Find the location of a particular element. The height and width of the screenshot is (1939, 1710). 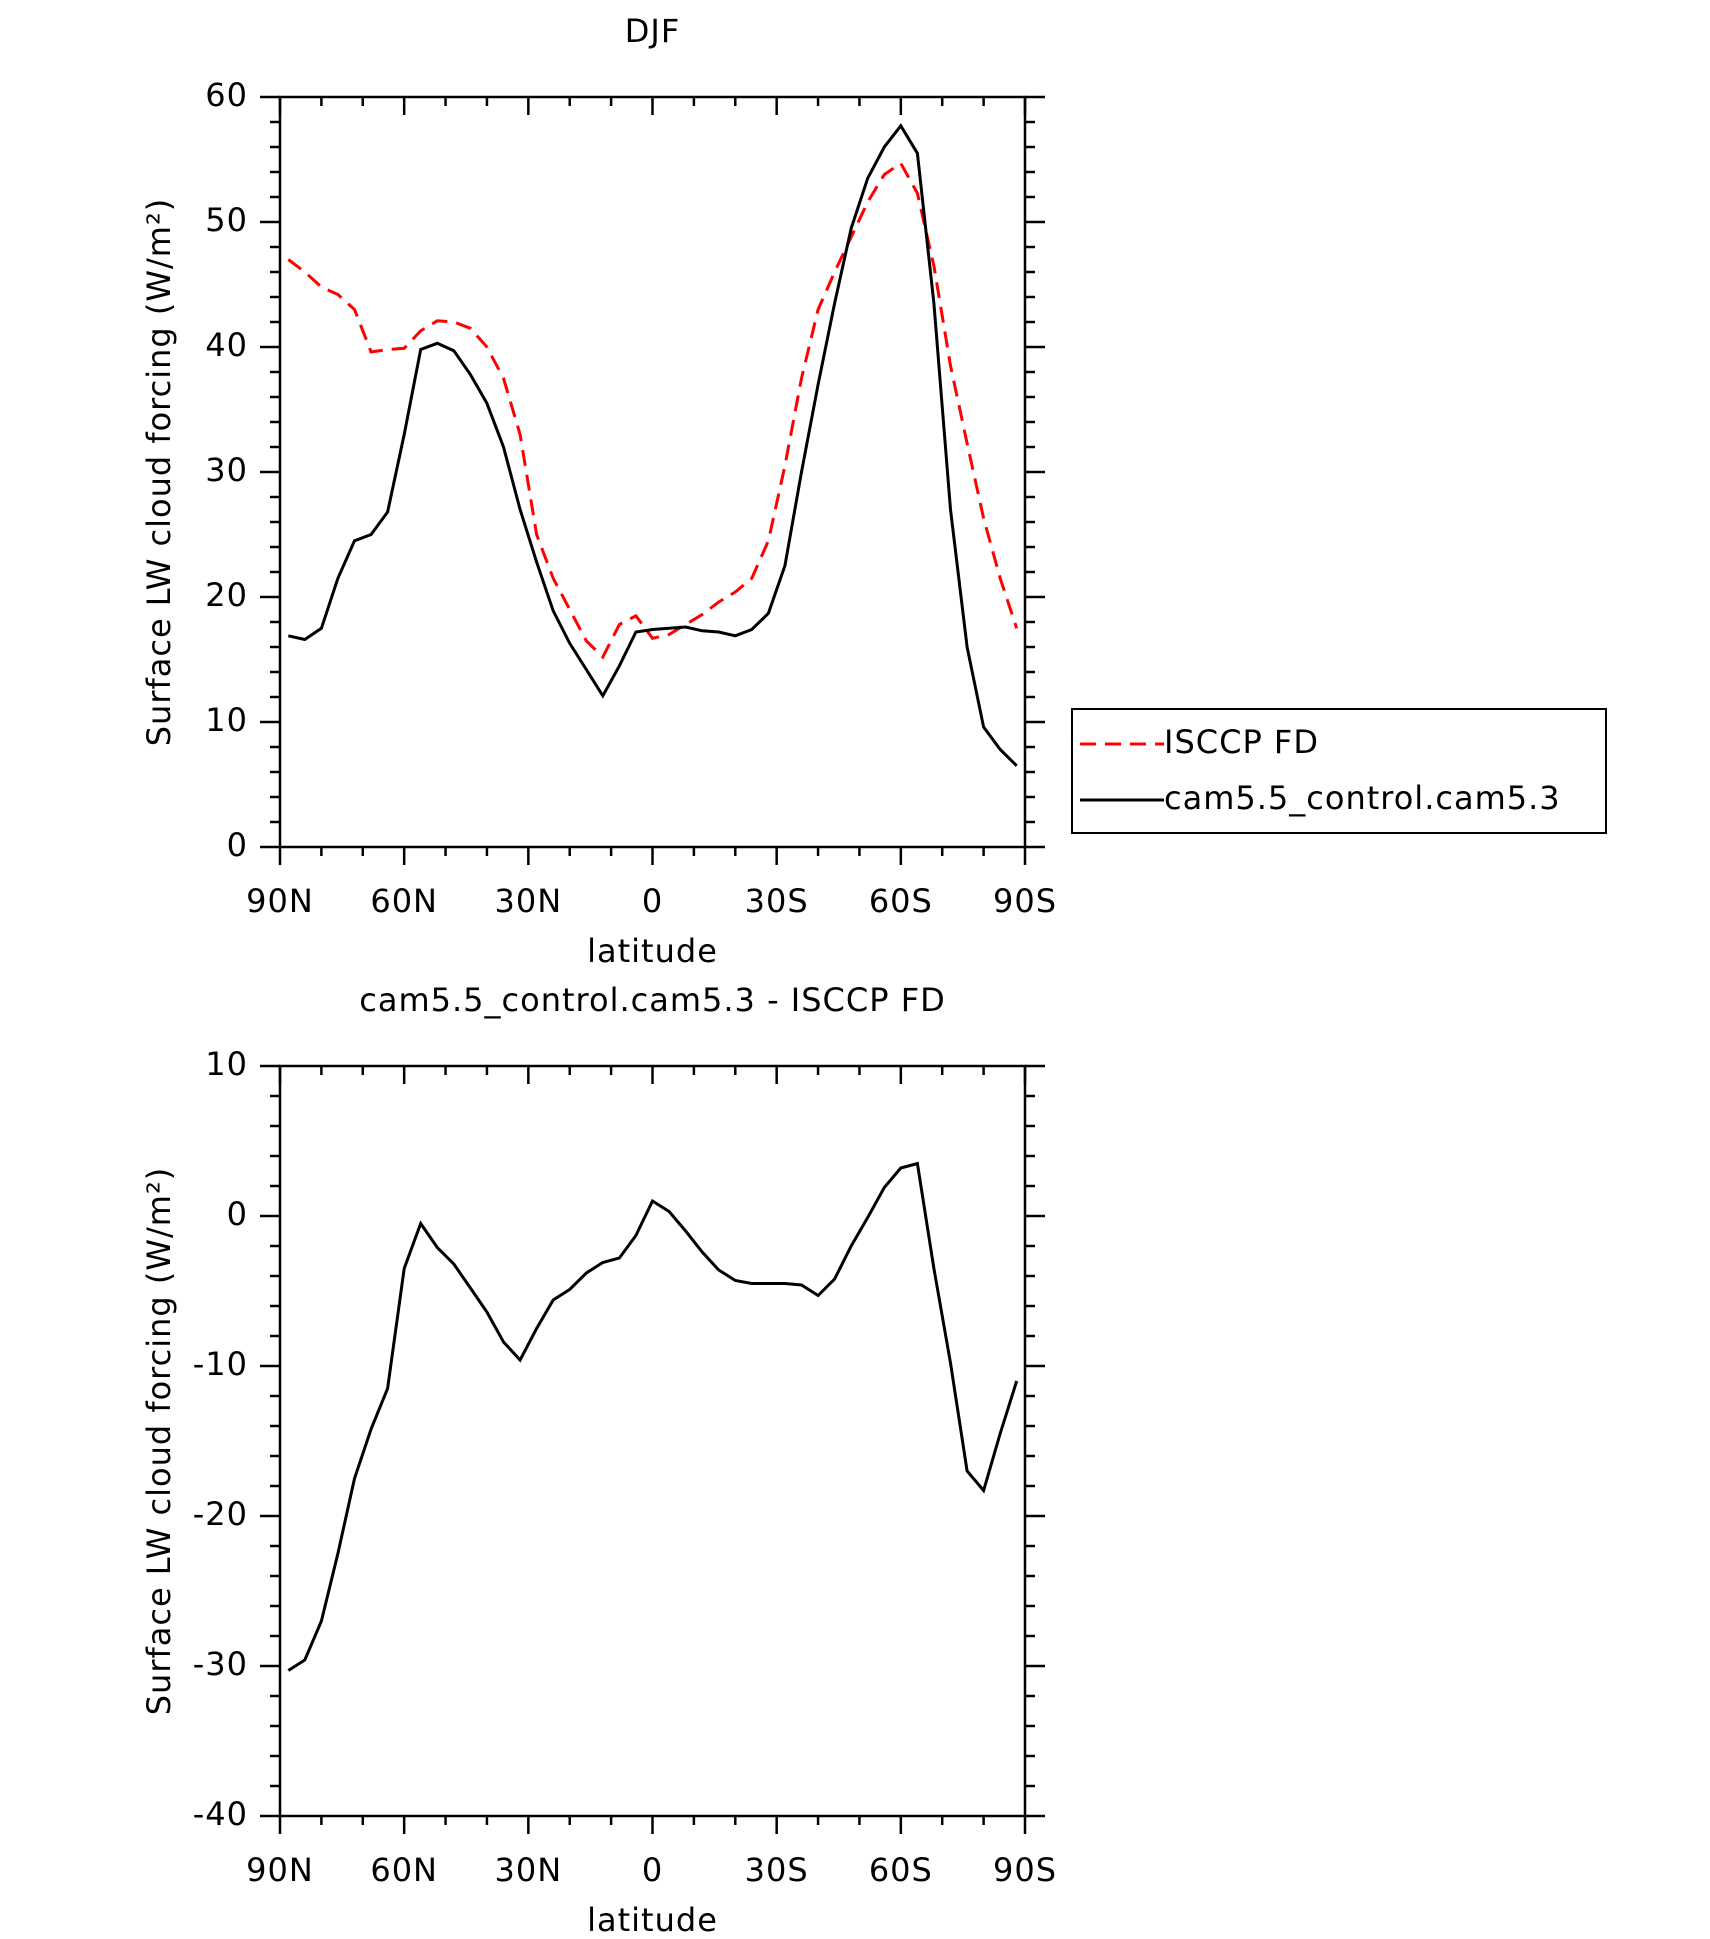

chart-title: cam5.5_control.cam5.3 - ISCCP FD is located at coordinates (652, 1000).